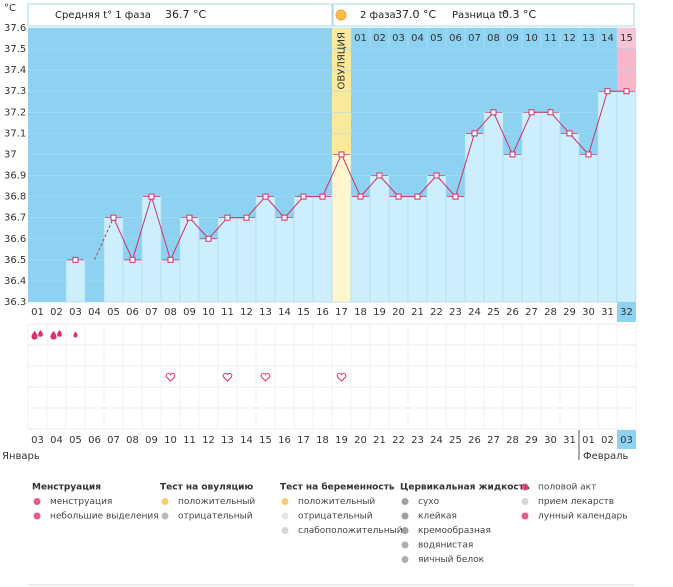  What do you see at coordinates (379, 38) in the screenshot?
I see `phase2-day: 02` at bounding box center [379, 38].